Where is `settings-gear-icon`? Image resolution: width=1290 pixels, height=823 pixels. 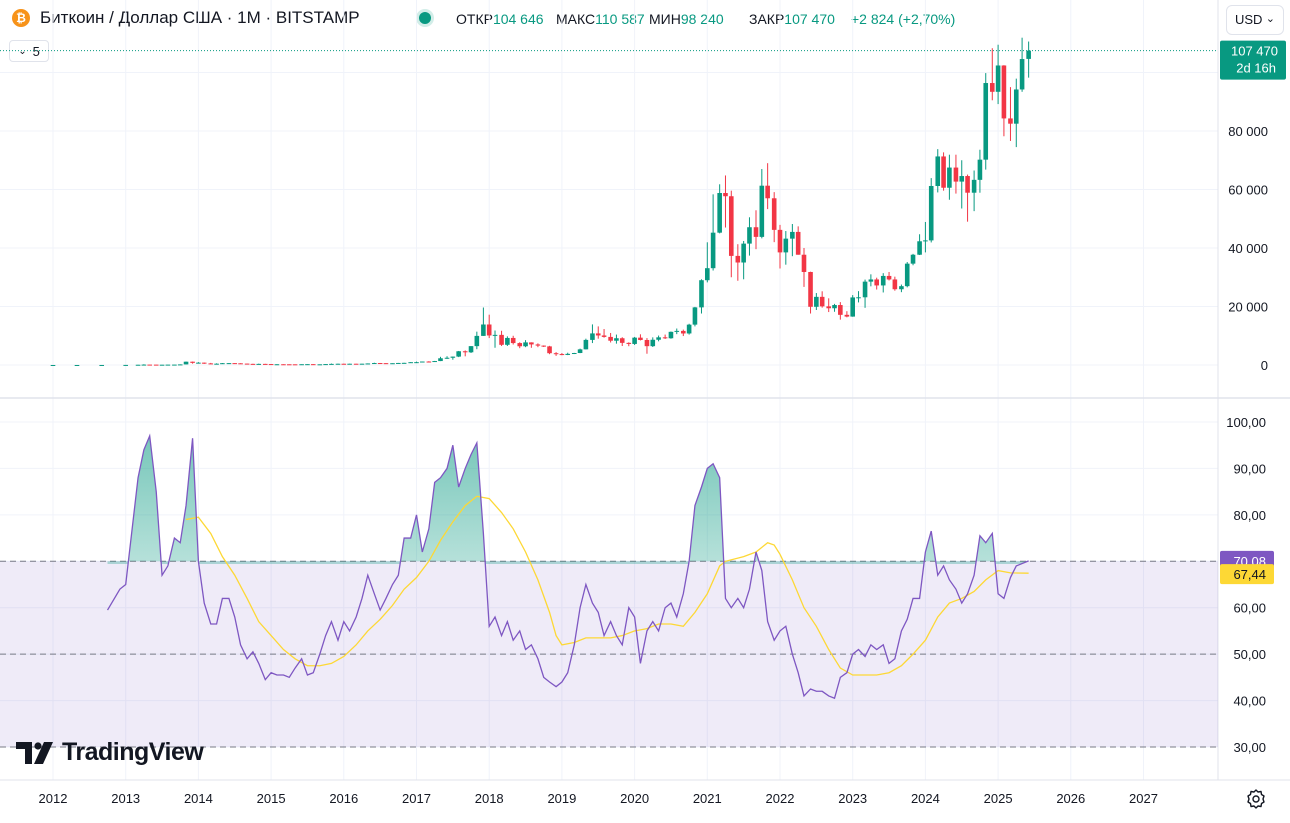
settings-gear-icon is located at coordinates (1256, 799).